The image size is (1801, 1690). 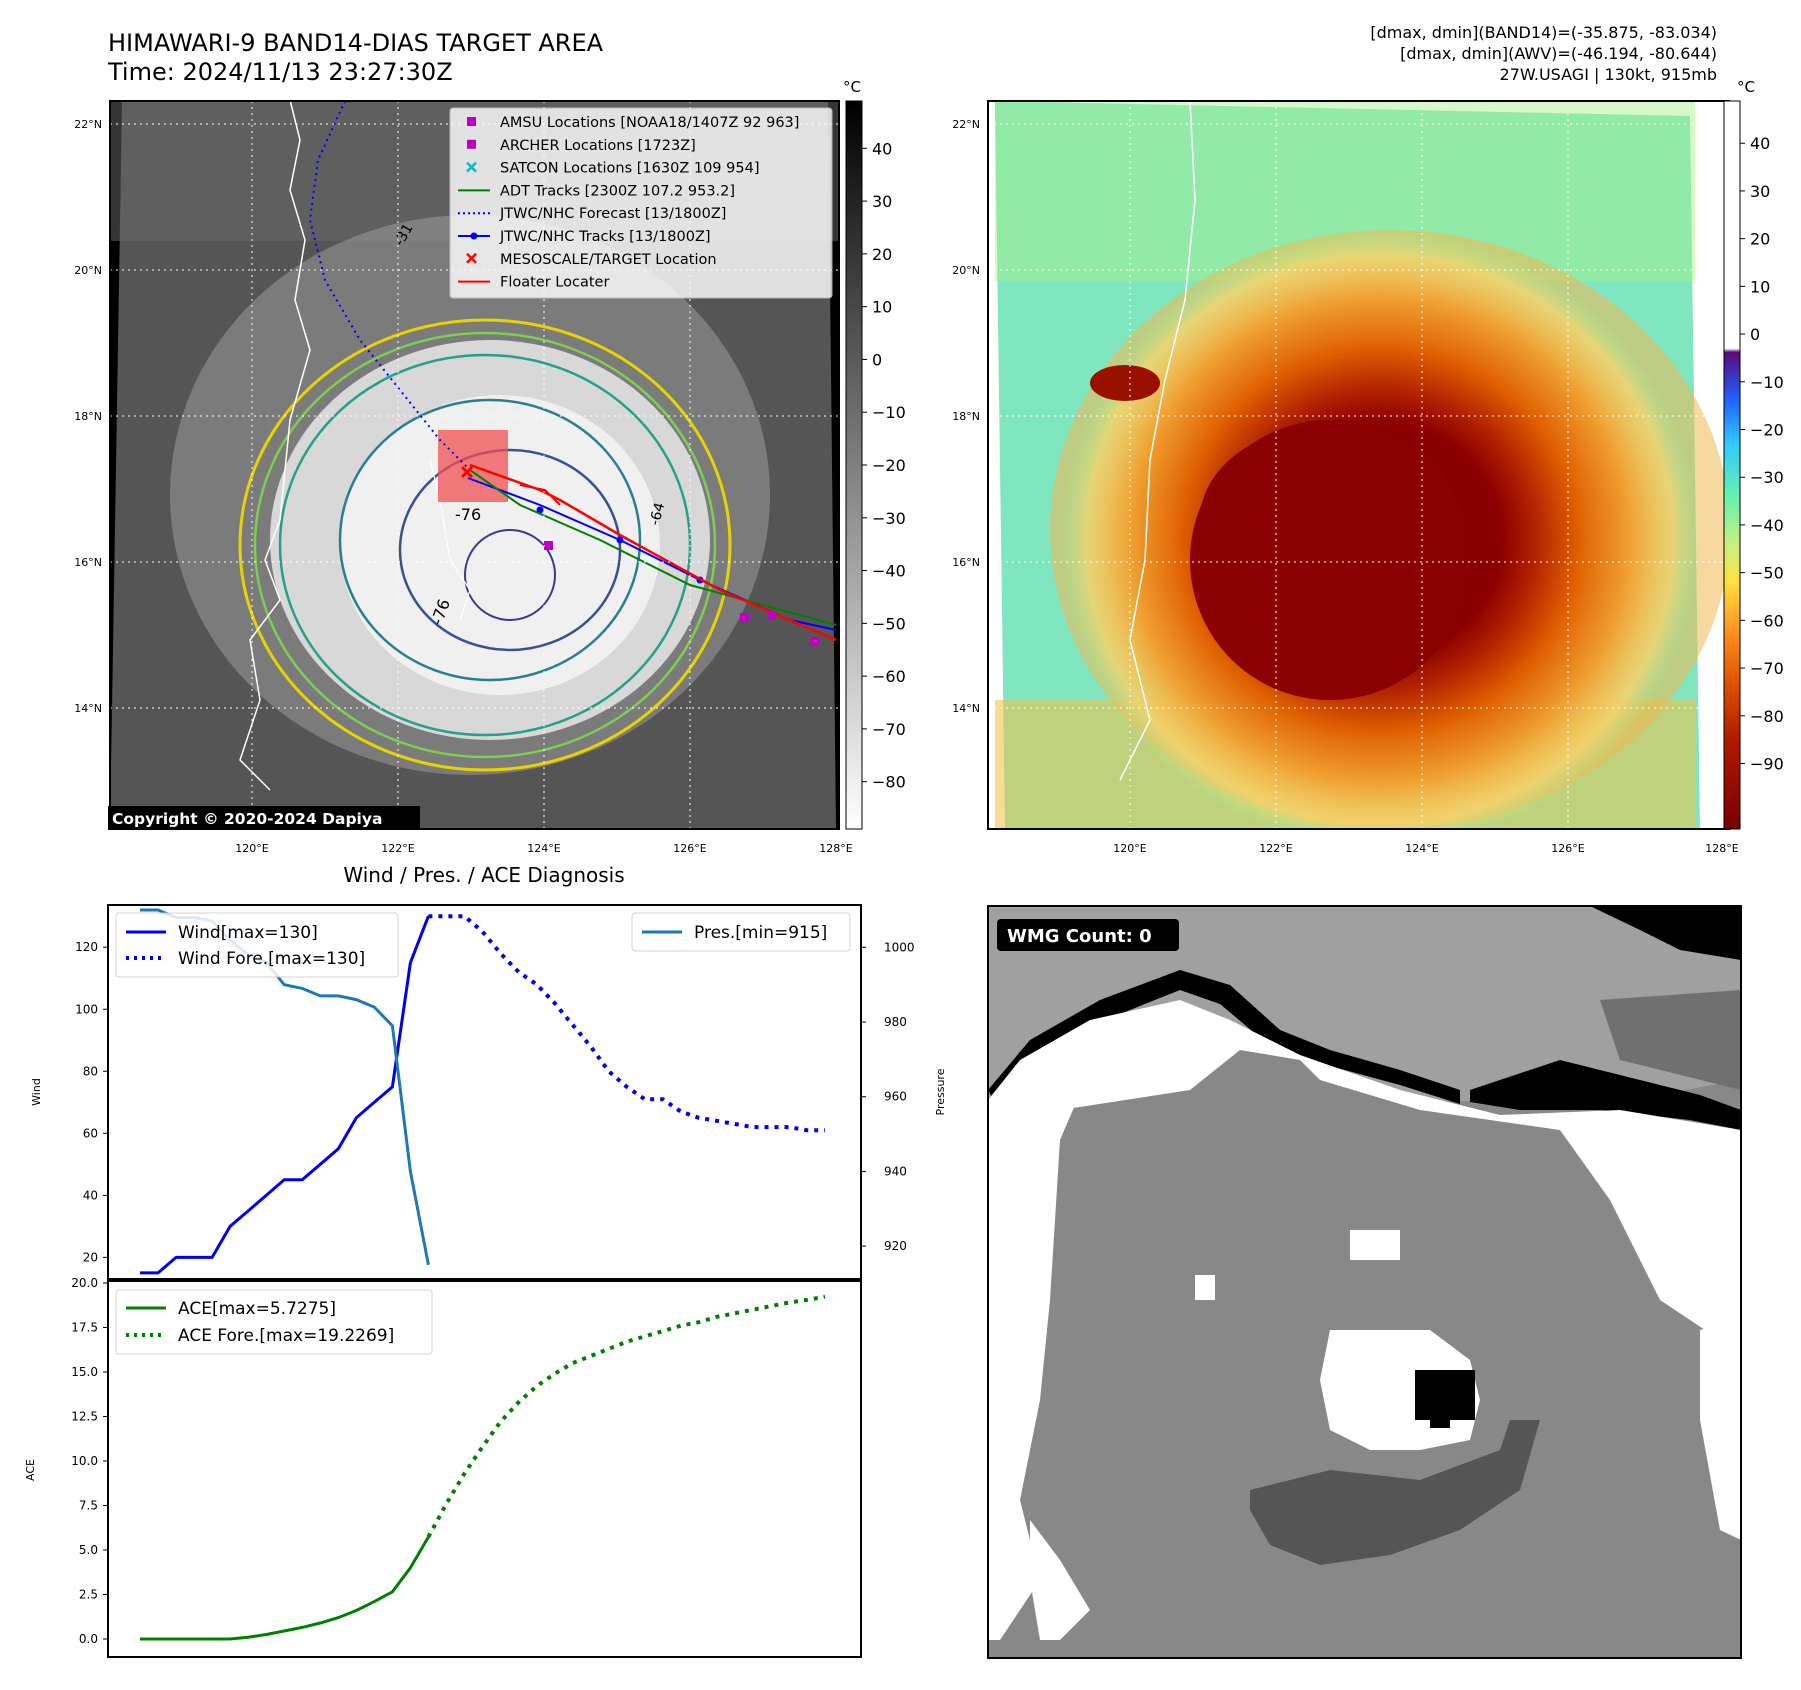 I want to click on wind-forecast-series-line, so click(x=626, y=1023).